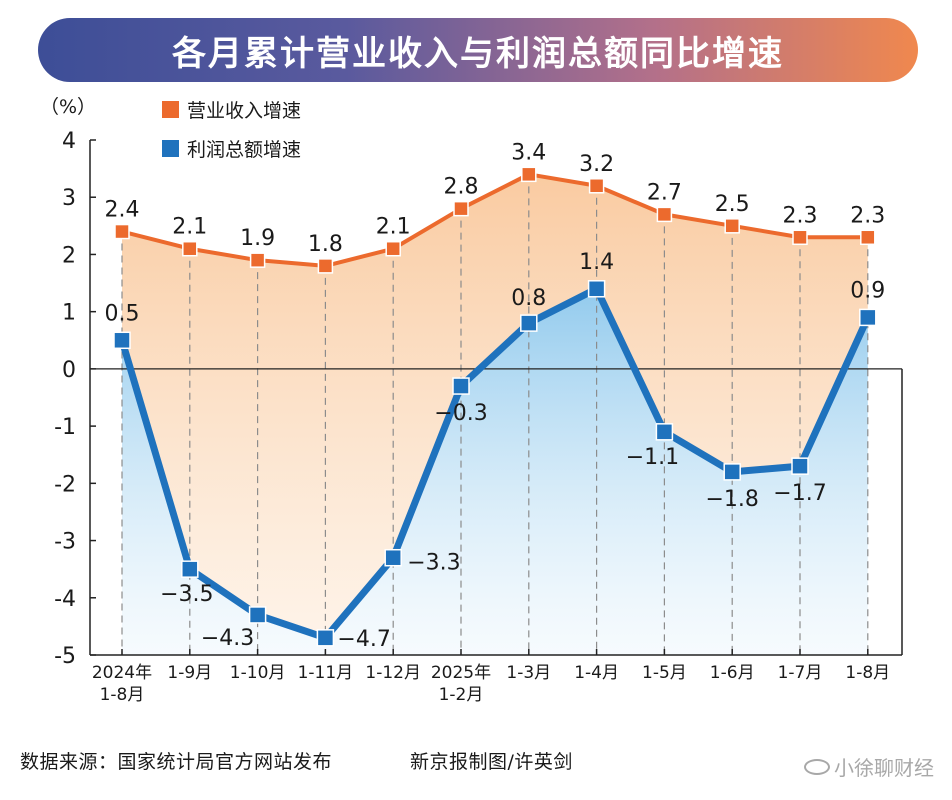 The height and width of the screenshot is (800, 952). I want to click on x-tick-label: 1-10月, so click(258, 673).